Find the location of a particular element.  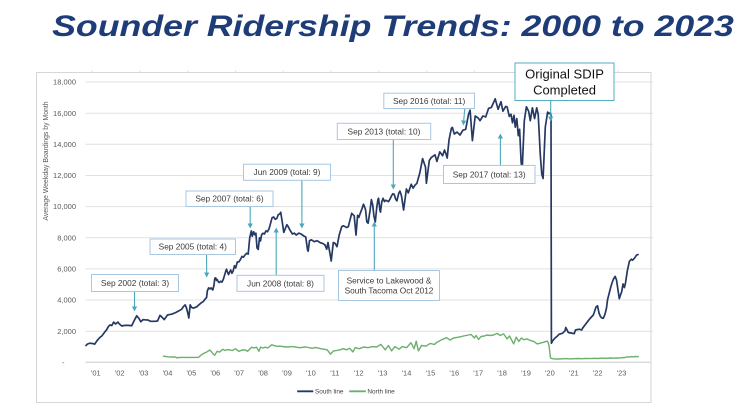

svg-text: '07 is located at coordinates (239, 373).